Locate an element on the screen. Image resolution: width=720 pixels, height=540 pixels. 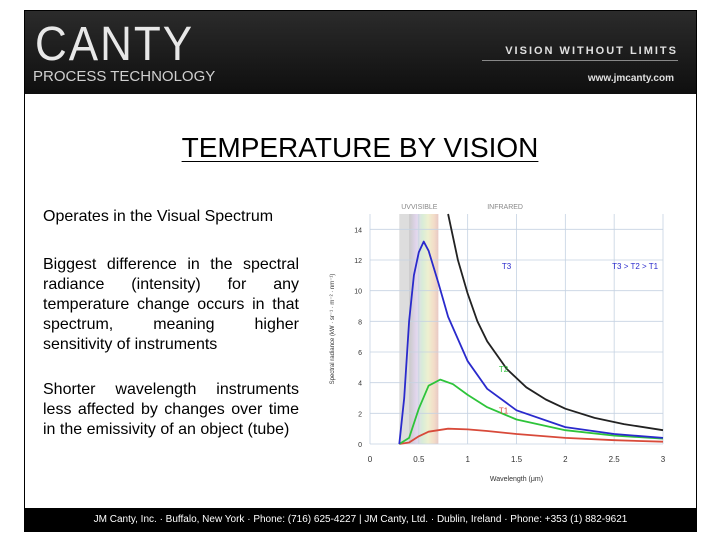
x-tick-label: 1.5 is located at coordinates (517, 459).